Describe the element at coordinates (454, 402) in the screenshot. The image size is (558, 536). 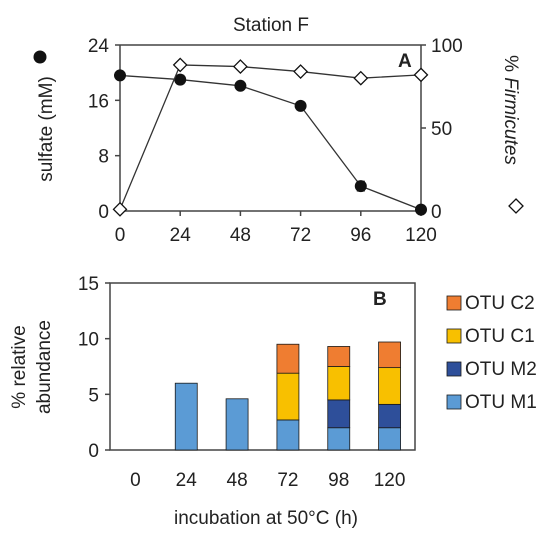
I see `legend-swatch-otu-m1` at that location.